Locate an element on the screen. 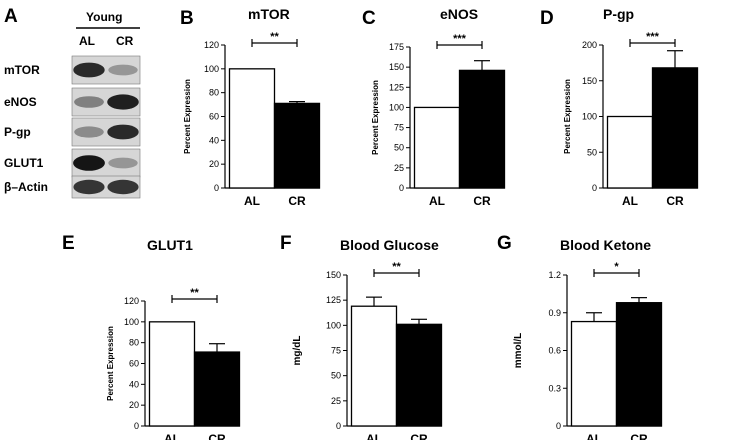 Image resolution: width=733 pixels, height=440 pixels. chart-G: G Blood Ketone mmol/L 0 0.3 0.6 0.9 1.2 AL CR * is located at coordinates (580, 336).